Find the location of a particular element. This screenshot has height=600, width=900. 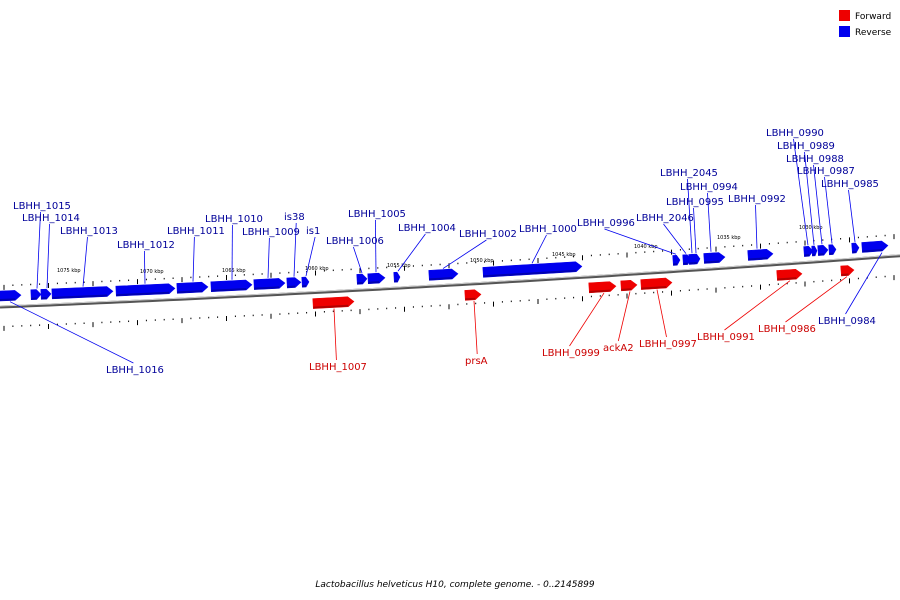

kbp-label: 1045 kbp is located at coordinates (564, 255).